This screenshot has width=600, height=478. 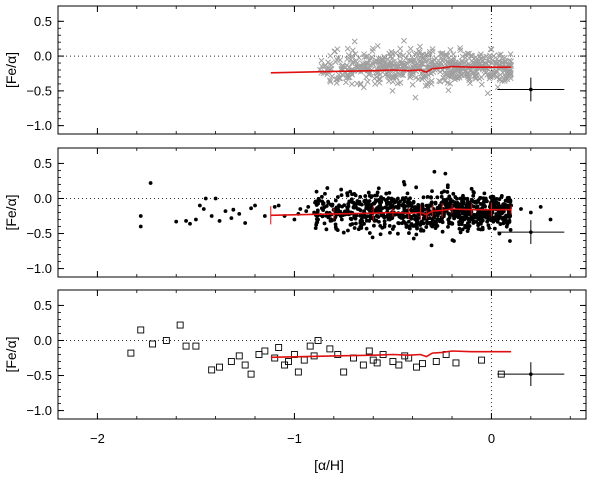 I want to click on error-bar-center, so click(x=531, y=232).